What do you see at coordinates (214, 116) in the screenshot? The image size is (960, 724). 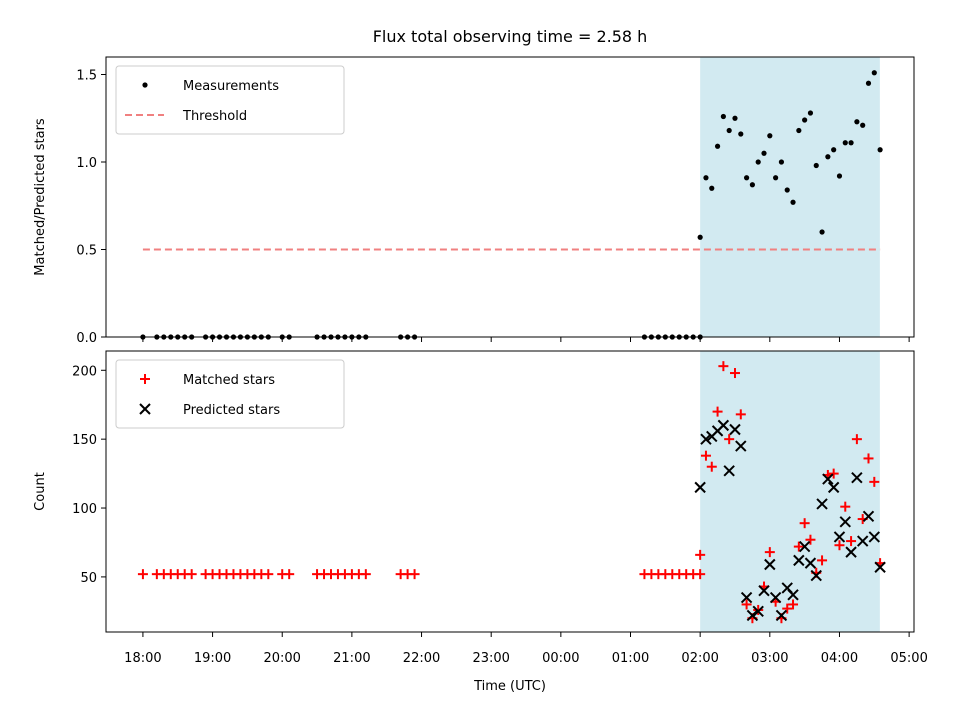 I see `legend-label: Threshold` at bounding box center [214, 116].